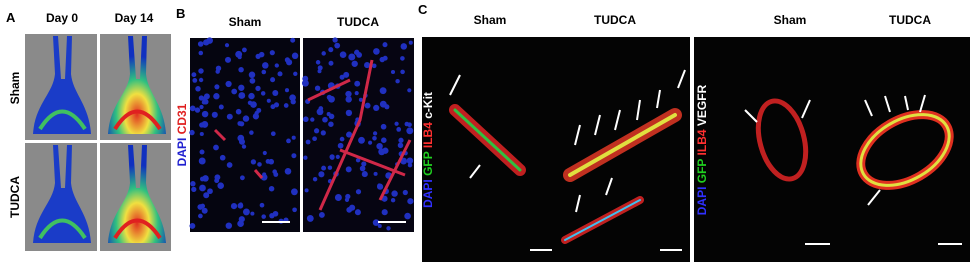 Image resolution: width=974 pixels, height=271 pixels. Describe the element at coordinates (428, 105) in the screenshot. I see `stain: c-Kit` at that location.